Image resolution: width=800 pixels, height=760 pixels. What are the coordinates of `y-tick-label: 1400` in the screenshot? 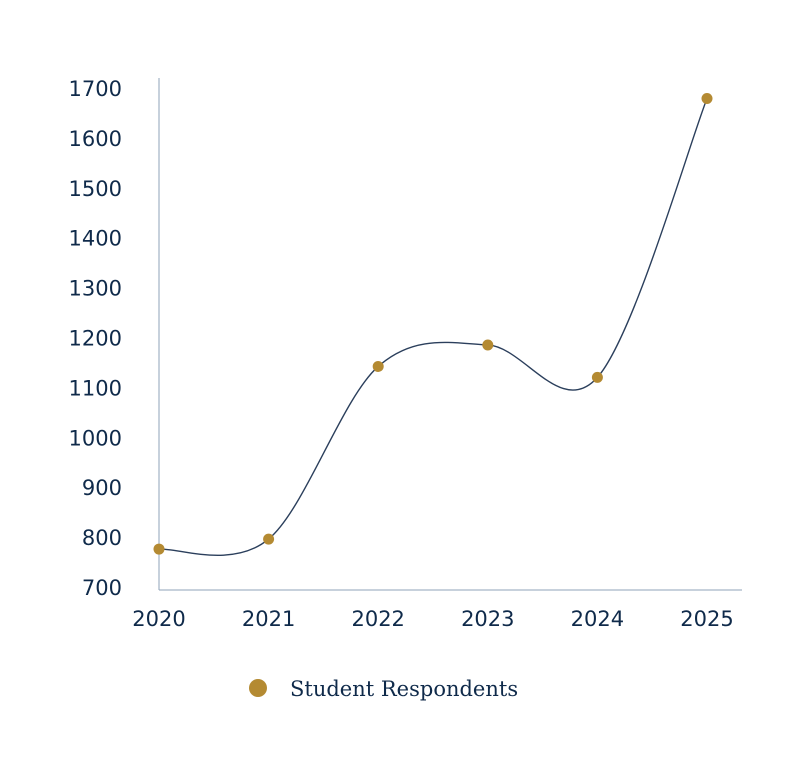 It's located at (95, 239).